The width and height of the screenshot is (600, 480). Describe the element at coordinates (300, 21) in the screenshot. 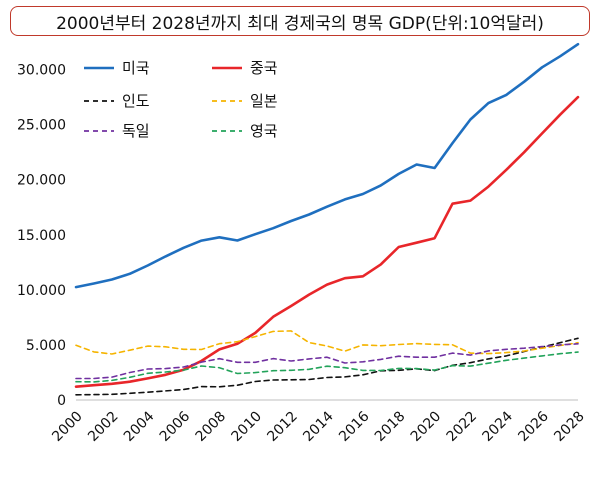

I see `chart-title: 2000년부터 2028년까지 최대 경제국의 명목 GDP(단위:10억달러)` at that location.